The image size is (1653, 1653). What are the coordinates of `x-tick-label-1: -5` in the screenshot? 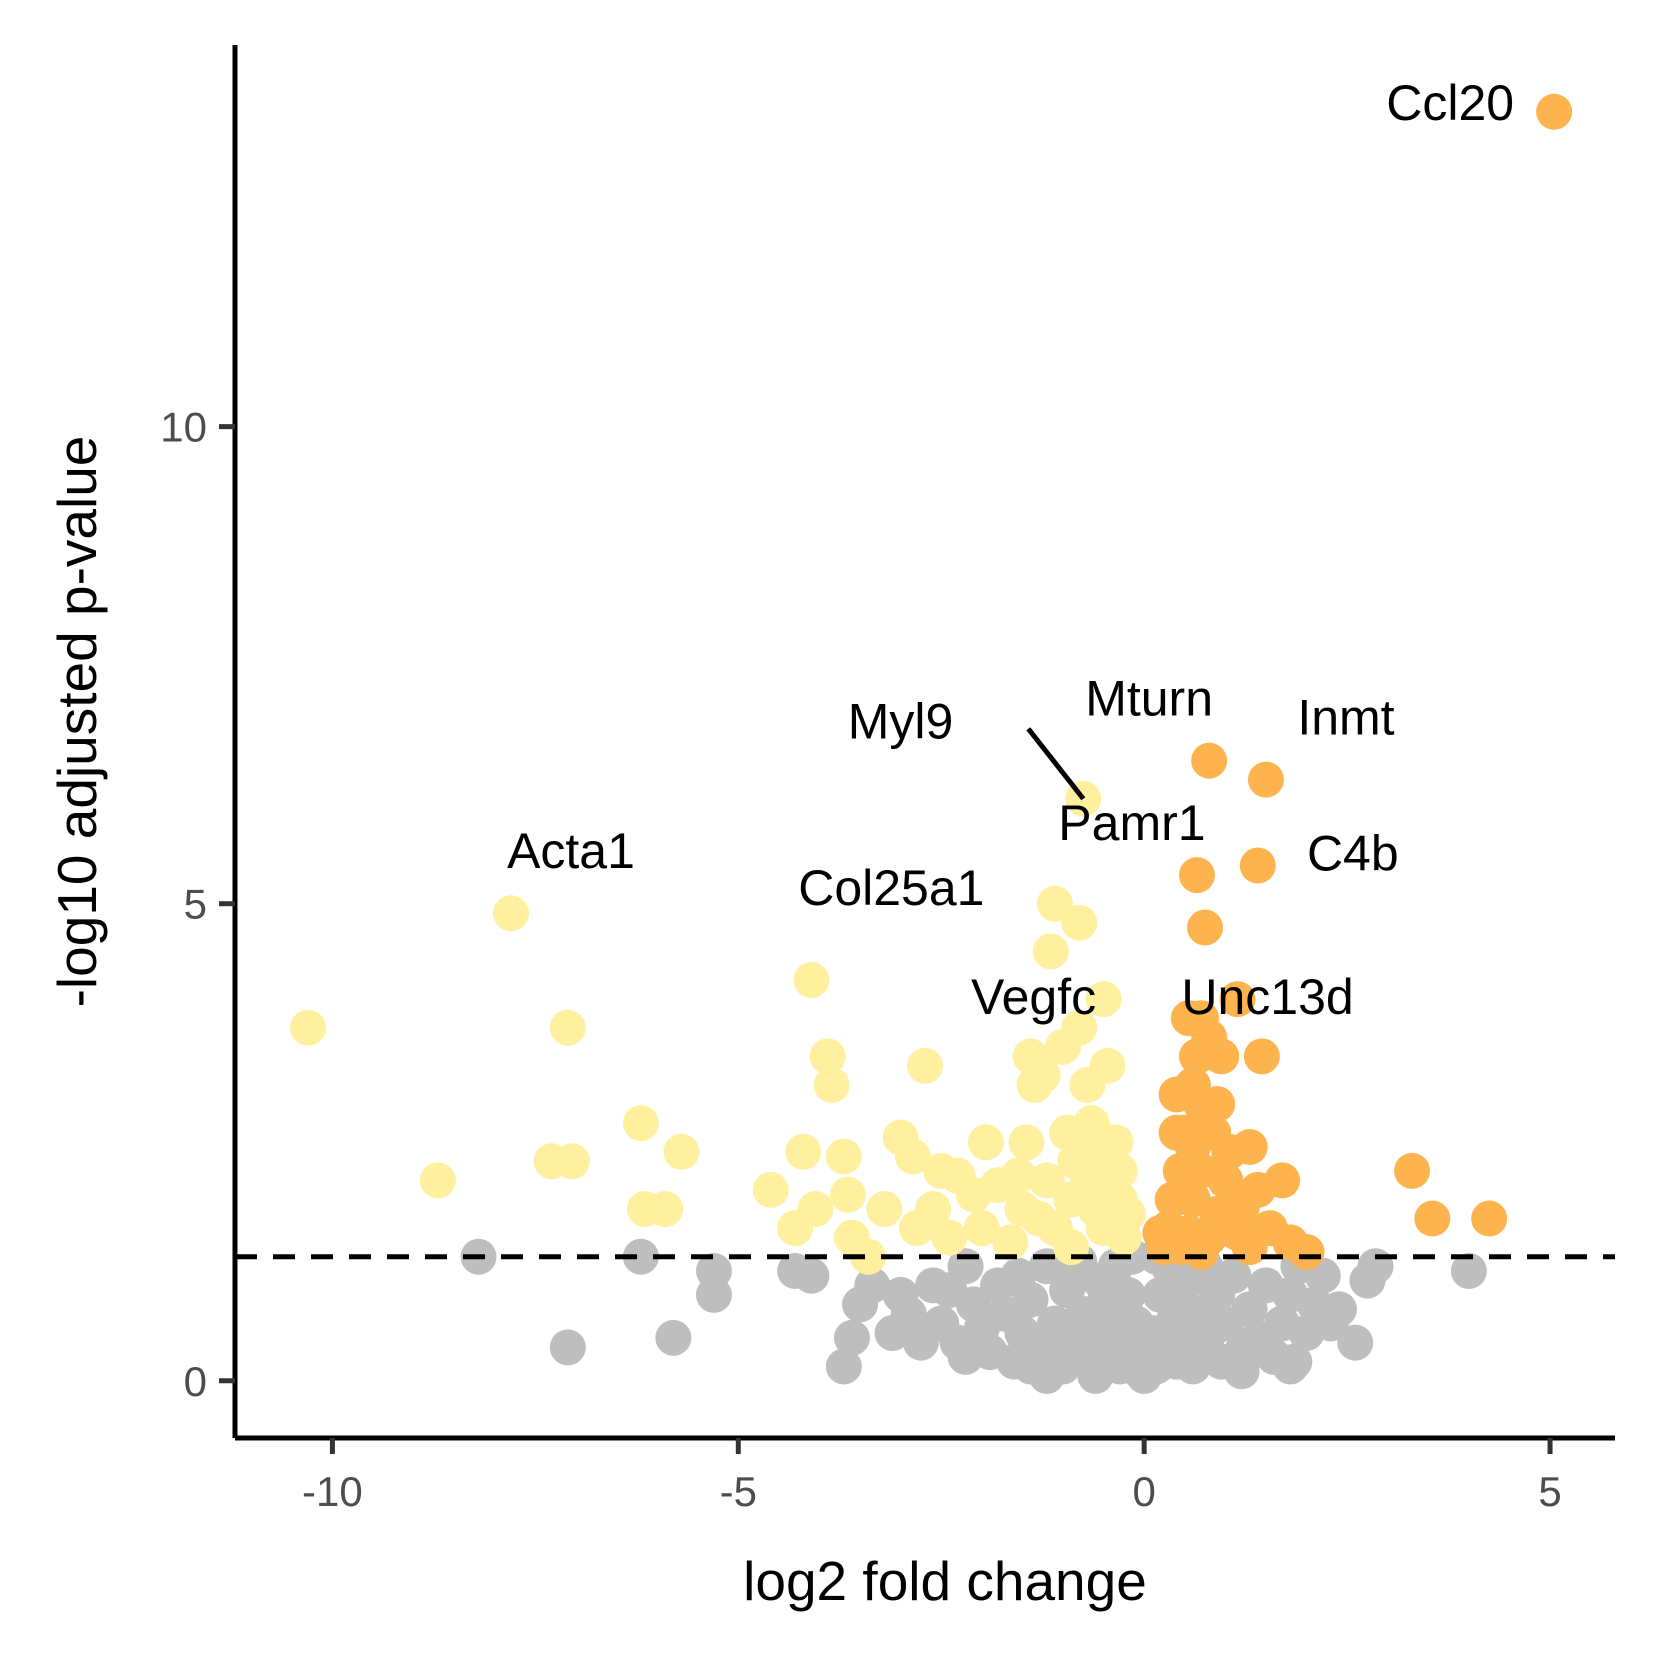 It's located at (738, 1491).